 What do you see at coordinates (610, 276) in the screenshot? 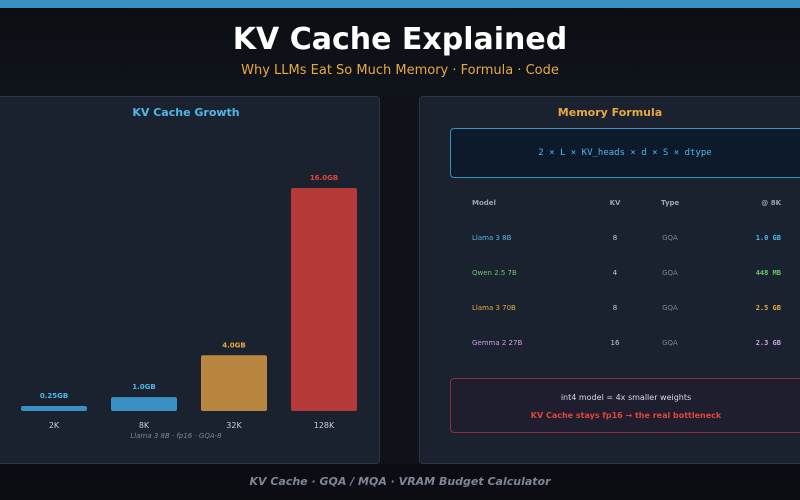
I see `table-row: Qwen 2.5 7B 4 GQA 448 MB` at bounding box center [610, 276].